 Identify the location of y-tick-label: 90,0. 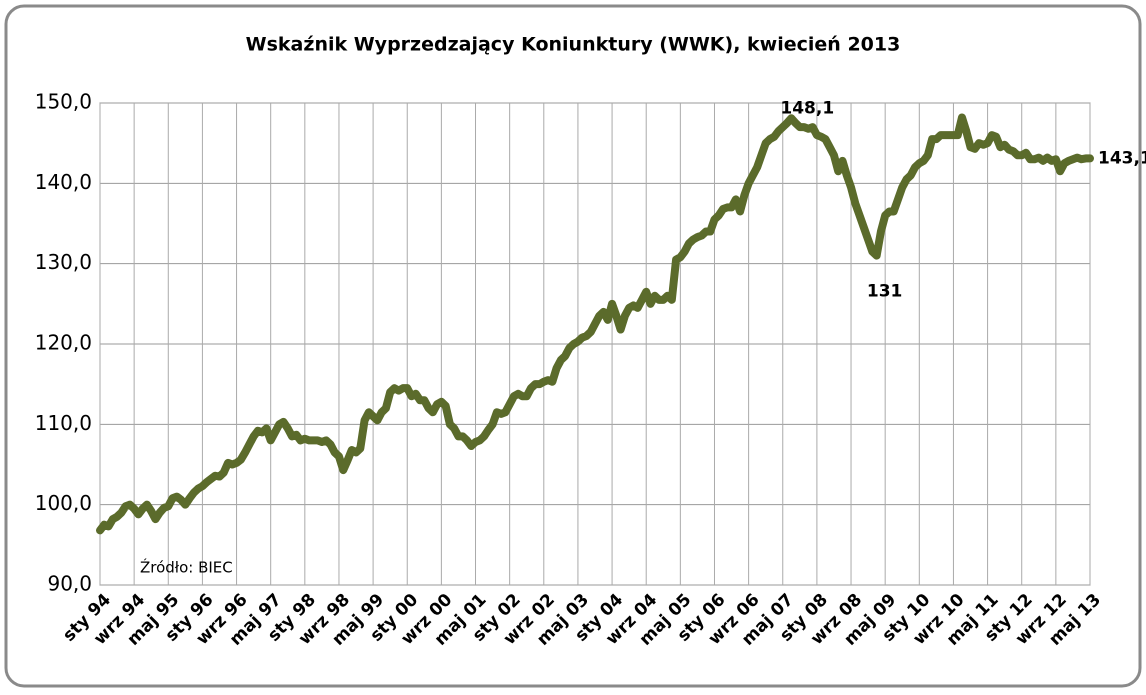
(69, 584).